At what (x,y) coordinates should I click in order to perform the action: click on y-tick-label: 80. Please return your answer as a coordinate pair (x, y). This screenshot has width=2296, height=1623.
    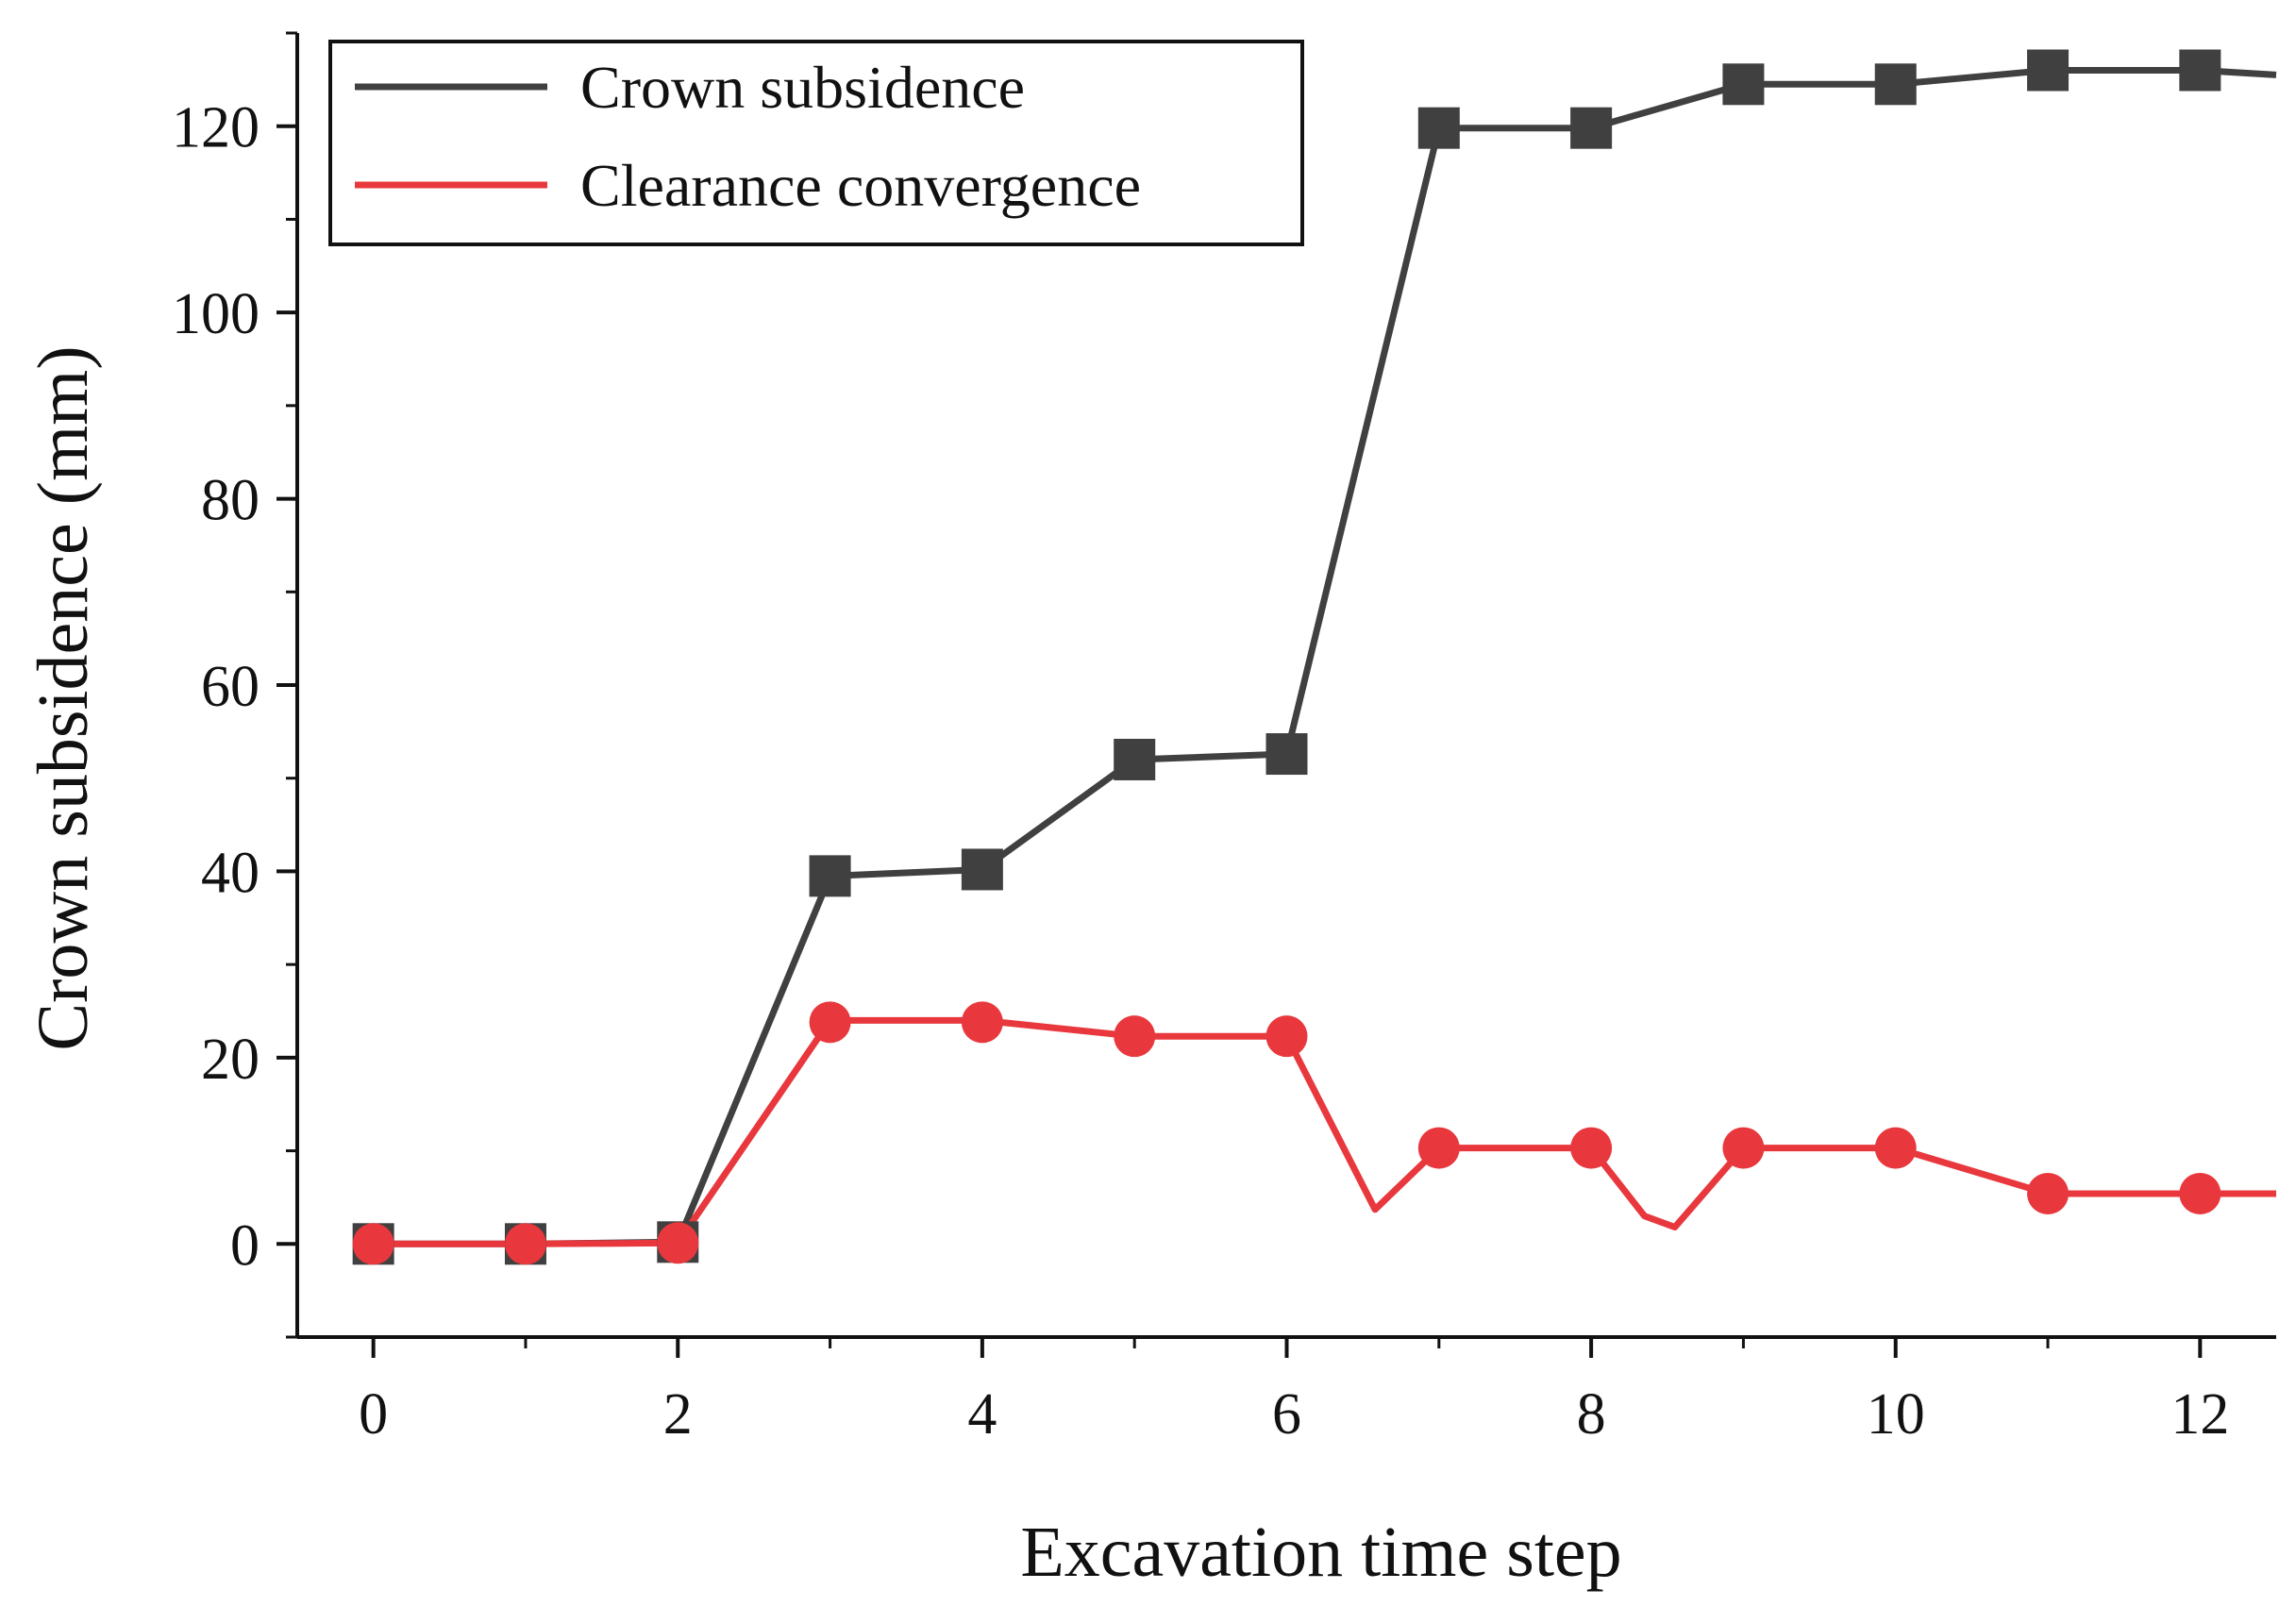
    Looking at the image, I should click on (231, 501).